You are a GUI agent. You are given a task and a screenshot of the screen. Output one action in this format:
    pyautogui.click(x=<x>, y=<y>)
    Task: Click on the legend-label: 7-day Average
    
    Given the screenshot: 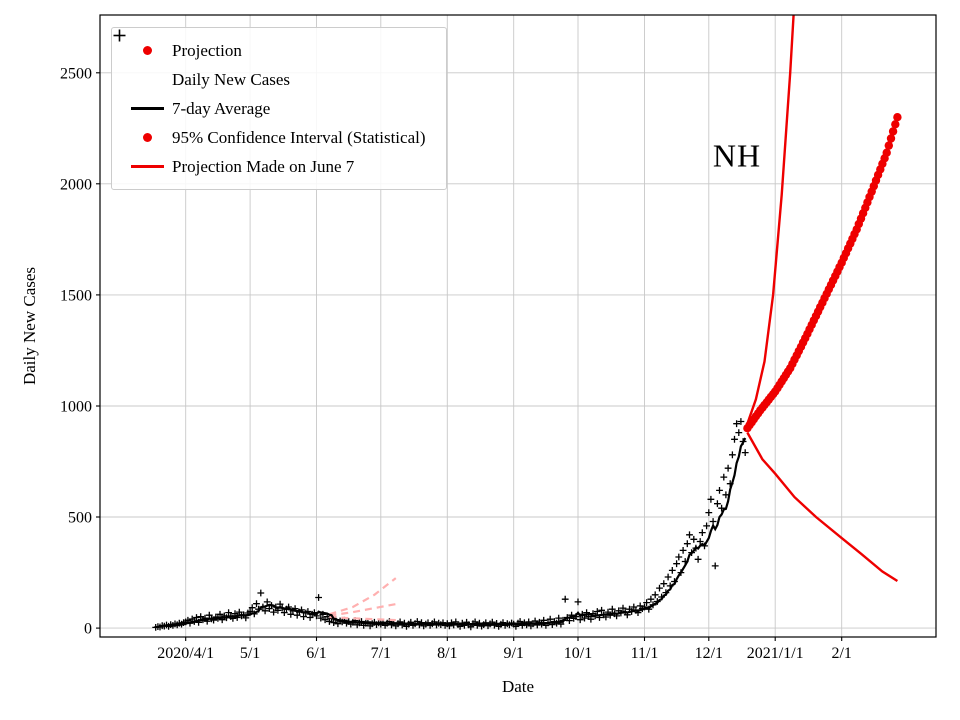 What is the action you would take?
    pyautogui.click(x=221, y=108)
    